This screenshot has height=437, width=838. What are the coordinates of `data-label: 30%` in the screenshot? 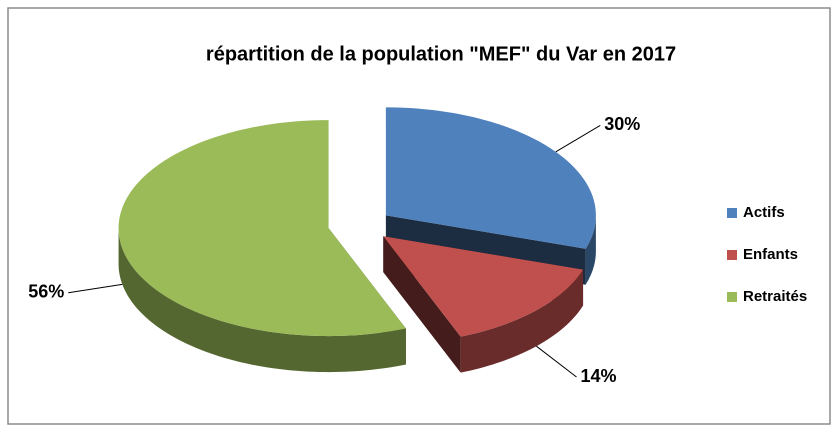 It's located at (622, 124).